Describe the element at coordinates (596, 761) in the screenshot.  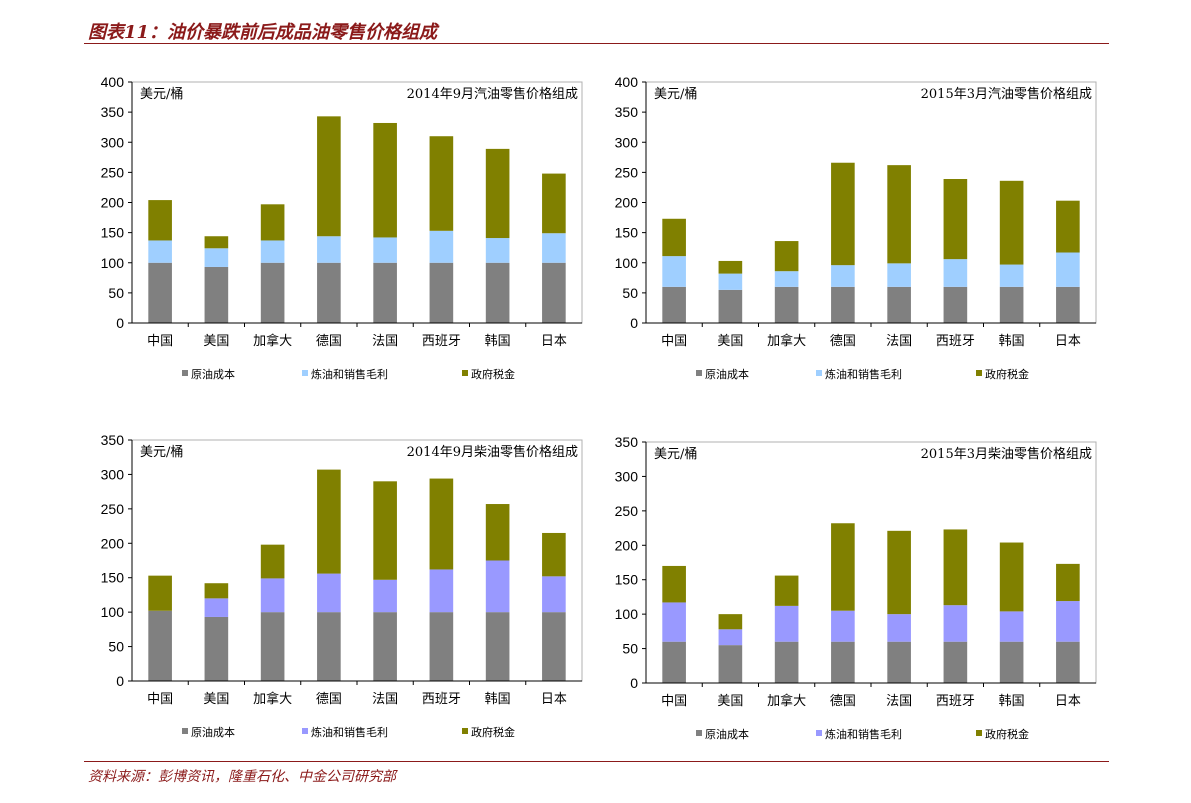
I see `source-rule` at that location.